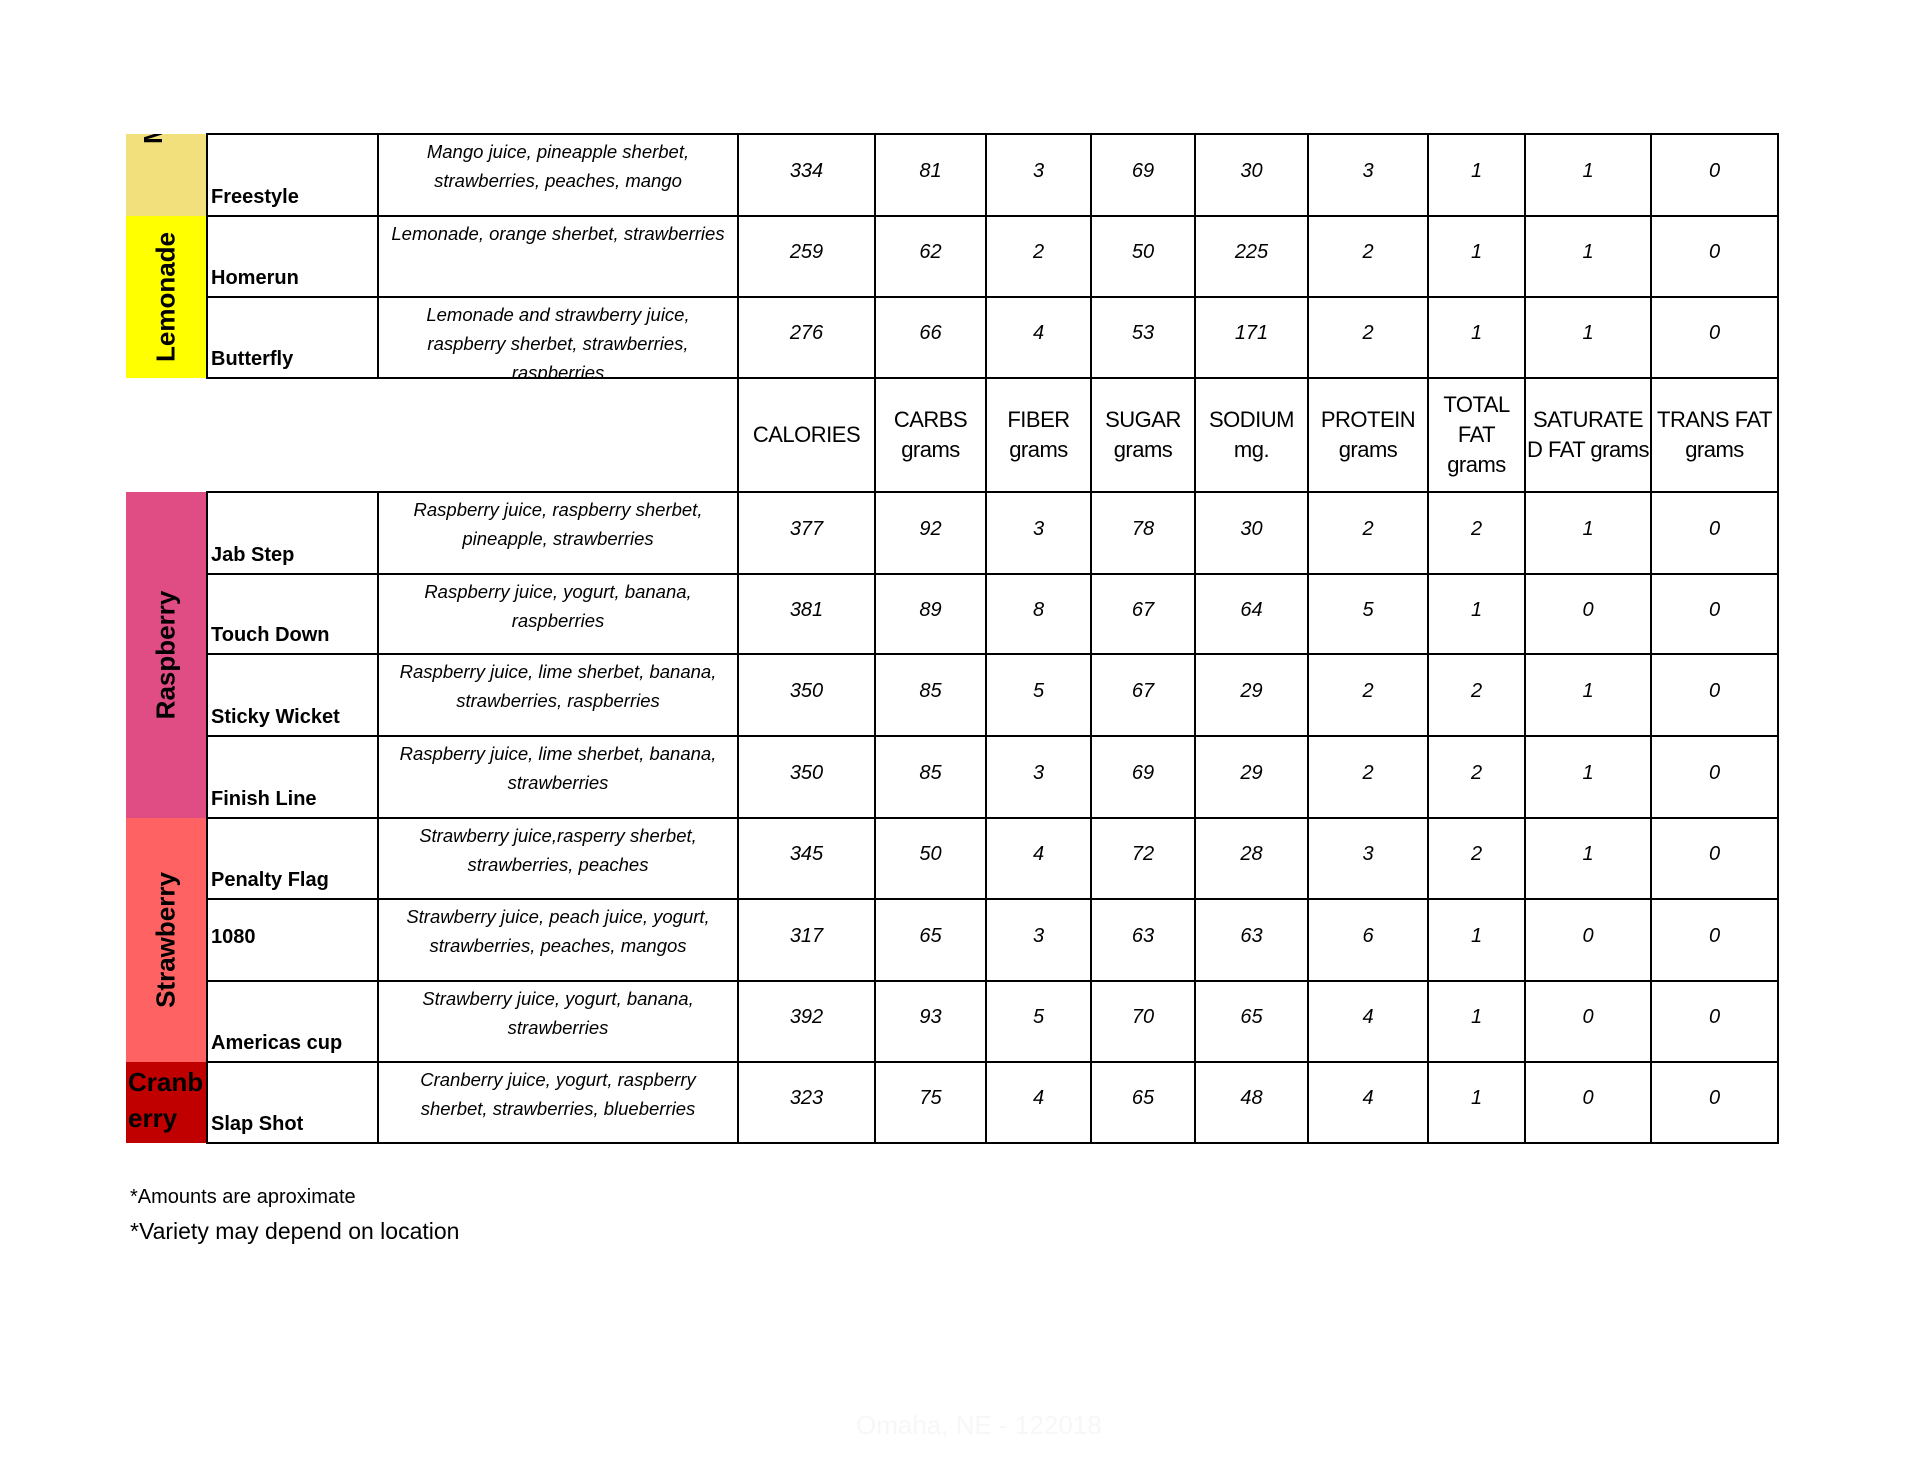 The width and height of the screenshot is (1920, 1484). I want to click on smoothie-name: Butterfly, so click(292, 337).